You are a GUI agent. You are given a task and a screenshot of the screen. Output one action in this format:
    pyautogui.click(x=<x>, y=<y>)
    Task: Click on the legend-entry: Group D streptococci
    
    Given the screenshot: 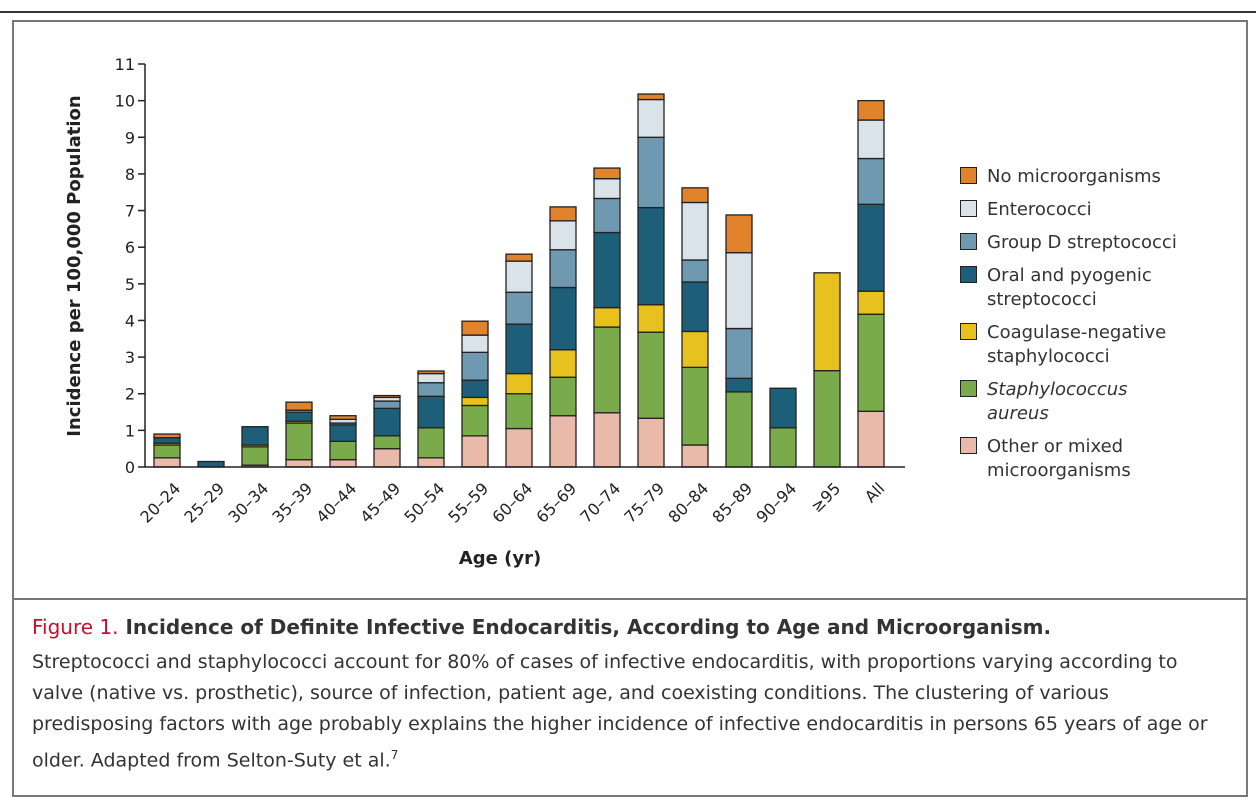 What is the action you would take?
    pyautogui.click(x=1075, y=243)
    